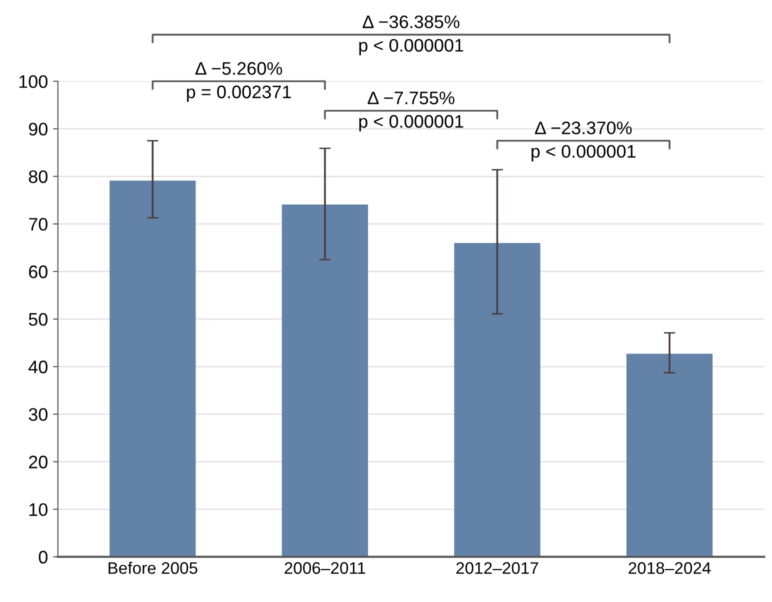  Describe the element at coordinates (38, 414) in the screenshot. I see `y-tick-label: 30` at that location.